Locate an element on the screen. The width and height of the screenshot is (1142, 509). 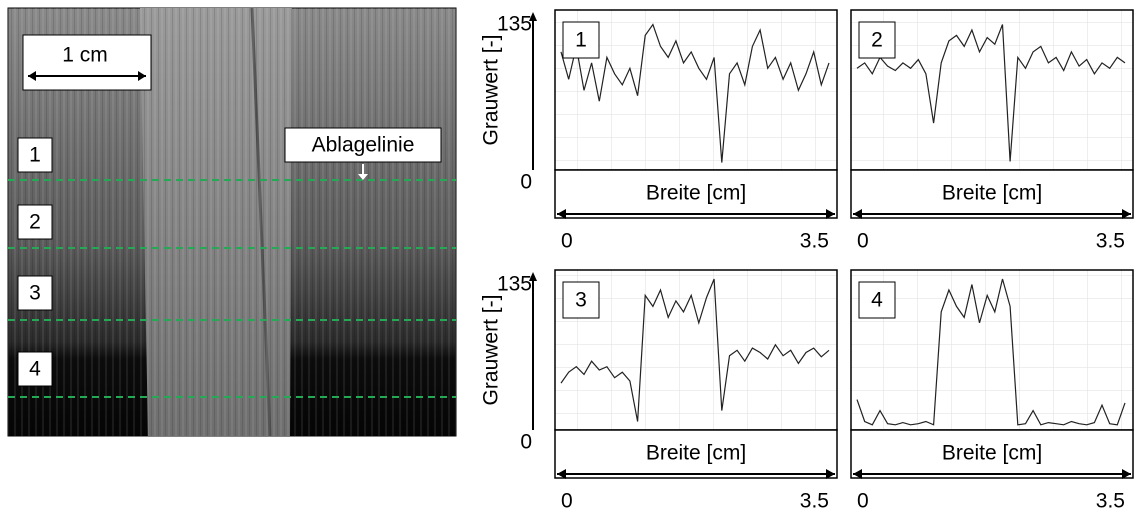
panel-label: 1 is located at coordinates (581, 40).